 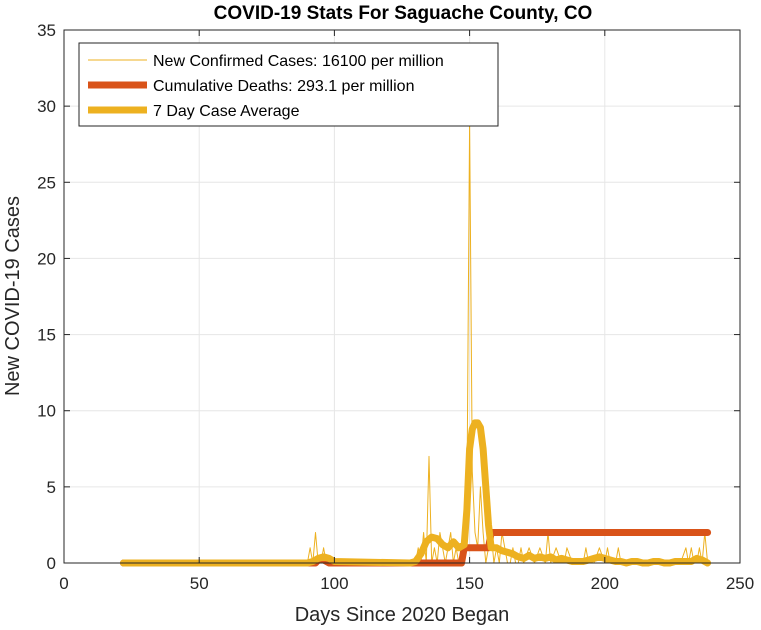 What do you see at coordinates (46, 335) in the screenshot?
I see `y-tick-label: 15` at bounding box center [46, 335].